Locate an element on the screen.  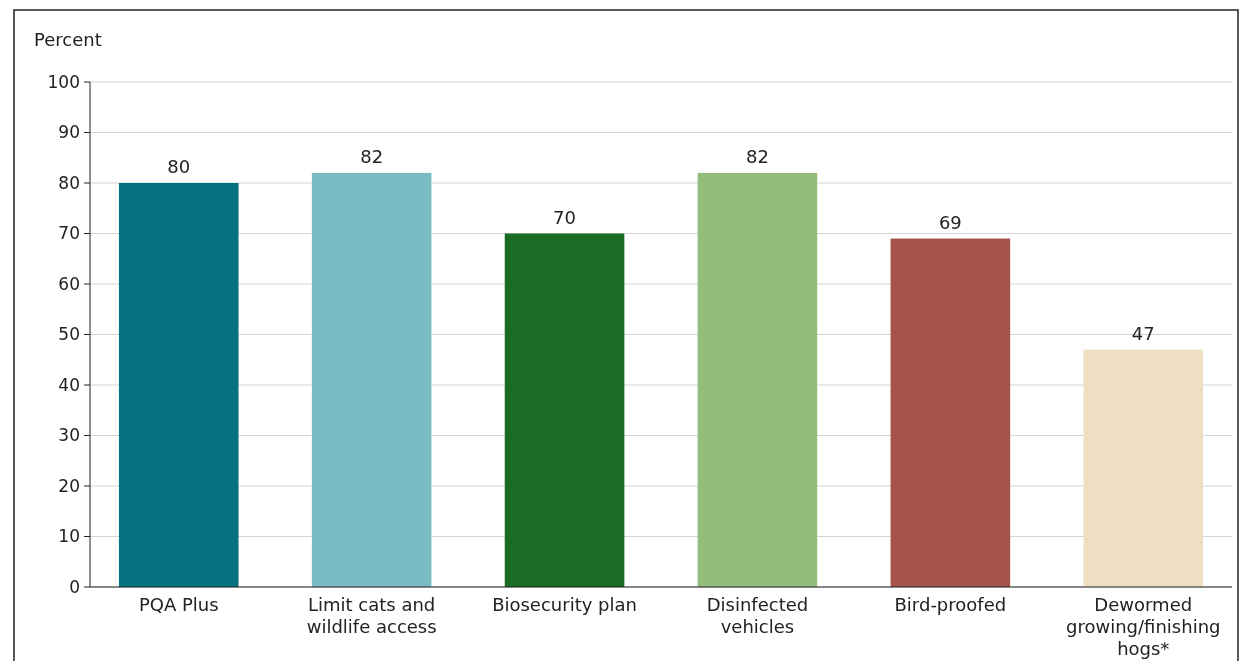
y-tick-label: 100 is located at coordinates (63, 81).